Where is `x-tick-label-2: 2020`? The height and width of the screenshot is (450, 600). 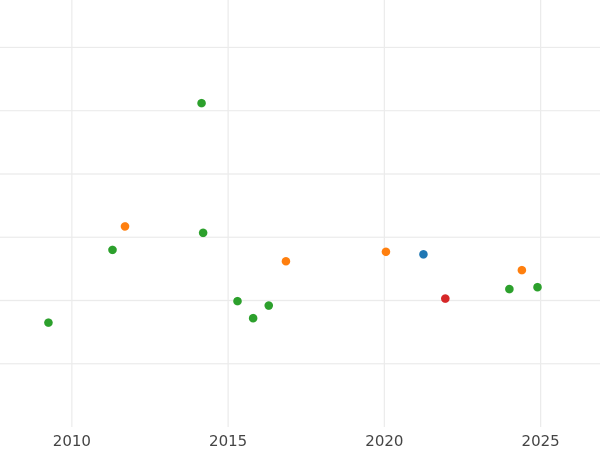
x-tick-label-2: 2020 is located at coordinates (384, 441).